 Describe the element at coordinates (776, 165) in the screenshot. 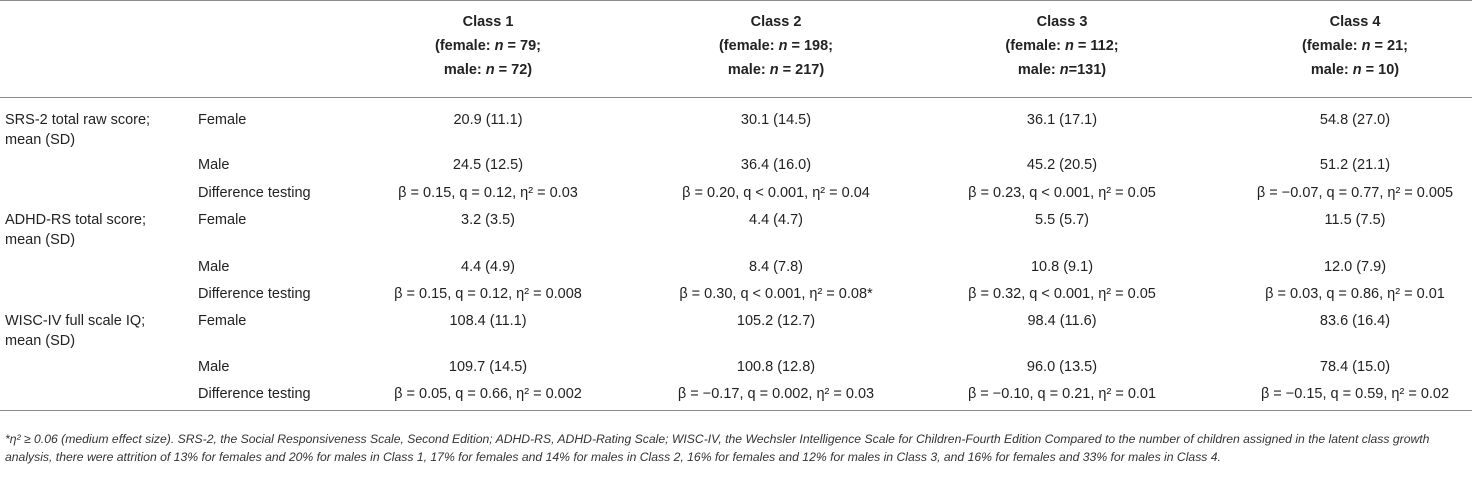

I see `table-cell: 36.4 (16.0)` at that location.